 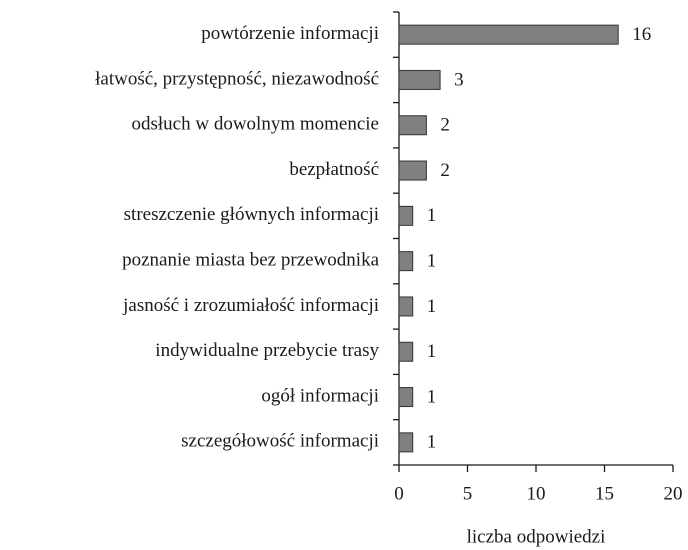 What do you see at coordinates (334, 169) in the screenshot?
I see `y-tick-label: bezpłatność` at bounding box center [334, 169].